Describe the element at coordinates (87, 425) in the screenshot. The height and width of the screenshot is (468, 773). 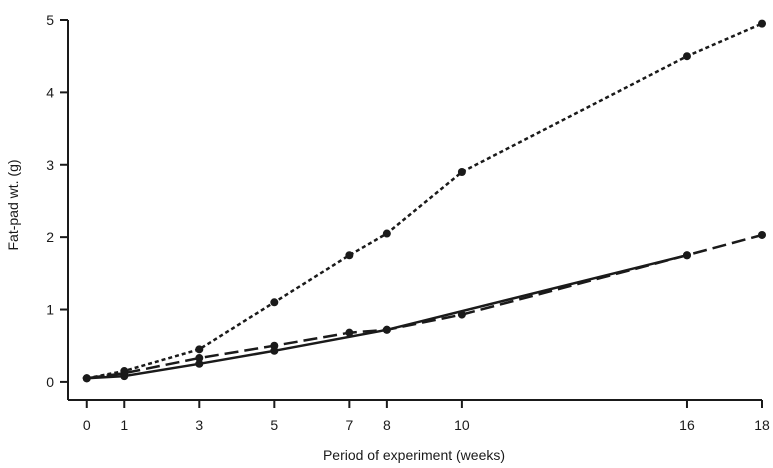
I see `x-tick-label-0: 0` at that location.